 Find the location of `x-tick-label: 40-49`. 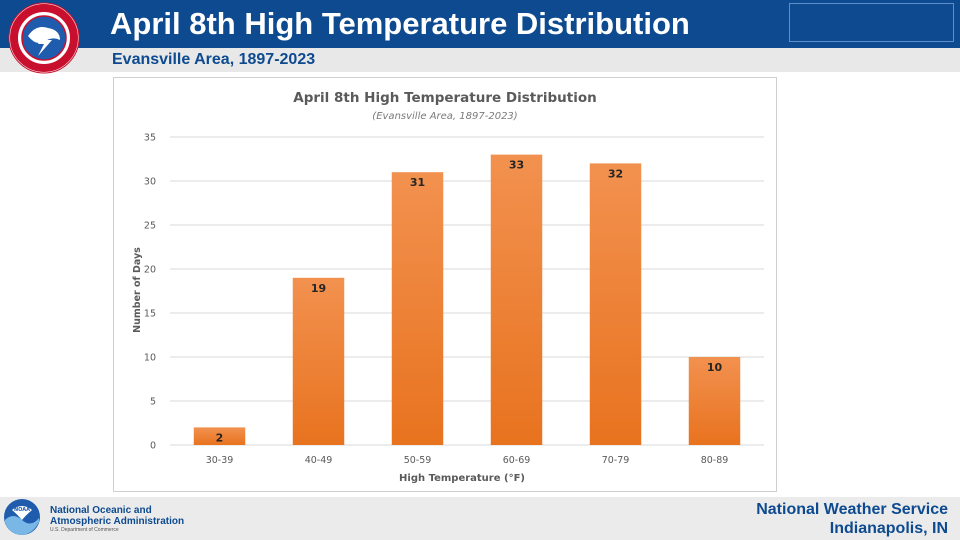

x-tick-label: 40-49 is located at coordinates (319, 460).